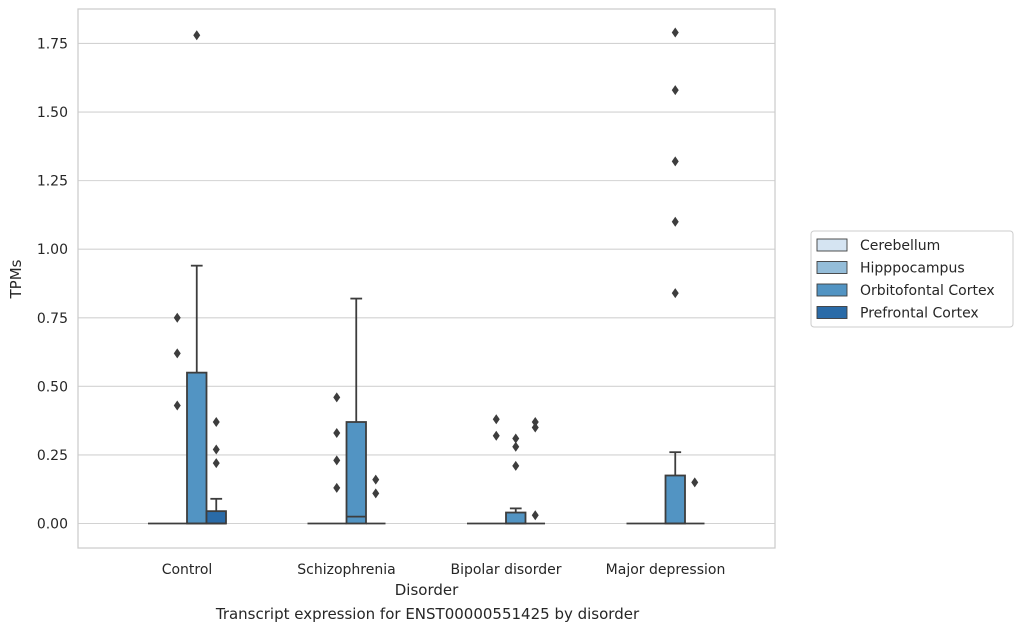 Image resolution: width=1023 pixels, height=634 pixels. I want to click on x-axis-label: Disorder, so click(427, 590).